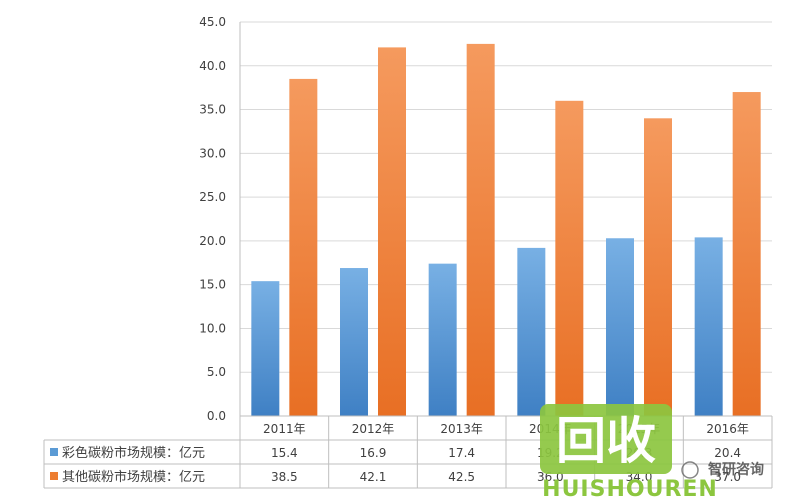 This screenshot has height=504, width=800. What do you see at coordinates (216, 416) in the screenshot?
I see `y-tick-label: 0.0` at bounding box center [216, 416].